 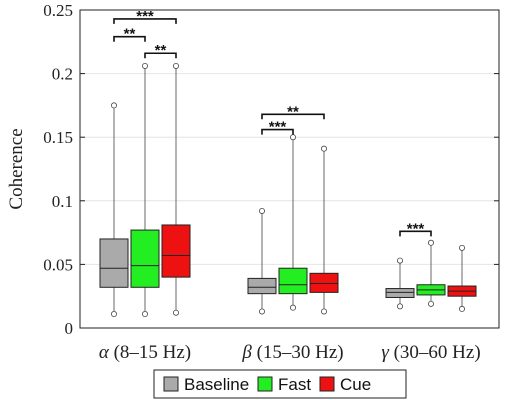 I want to click on x-tick-range: (30–60 Hz), so click(x=435, y=352).